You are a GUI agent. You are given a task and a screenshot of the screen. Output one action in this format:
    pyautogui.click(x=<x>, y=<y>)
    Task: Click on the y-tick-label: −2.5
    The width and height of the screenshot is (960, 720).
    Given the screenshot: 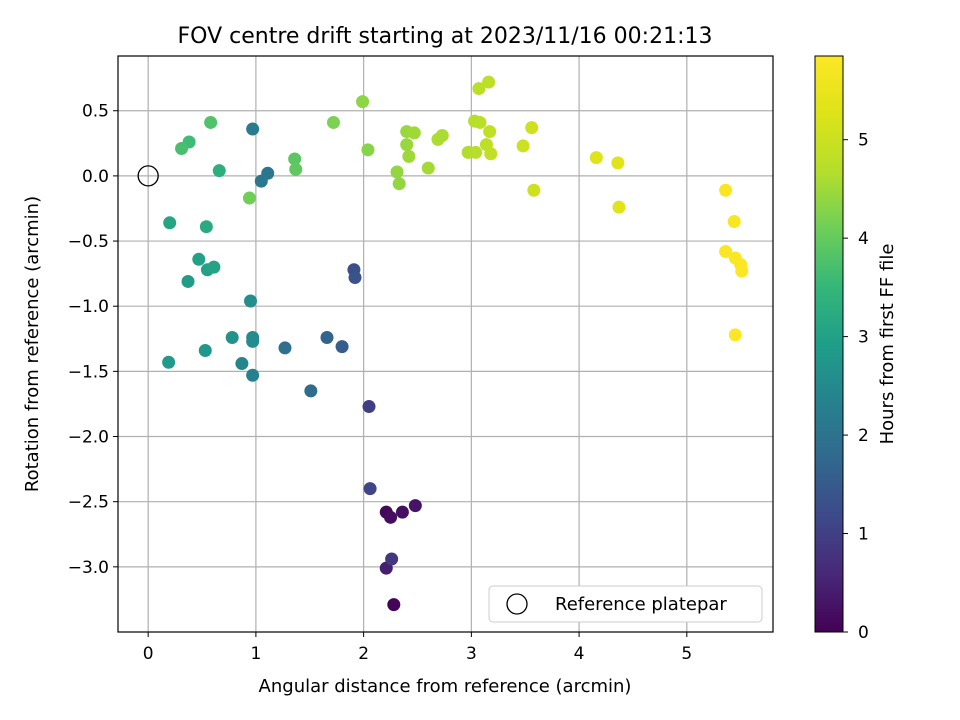 What is the action you would take?
    pyautogui.click(x=88, y=503)
    